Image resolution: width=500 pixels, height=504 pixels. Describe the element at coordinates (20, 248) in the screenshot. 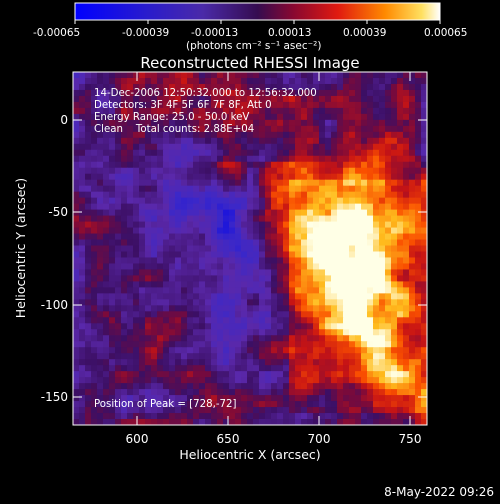

I see `y-axis-label: Heliocentric Y (arcsec)` at that location.